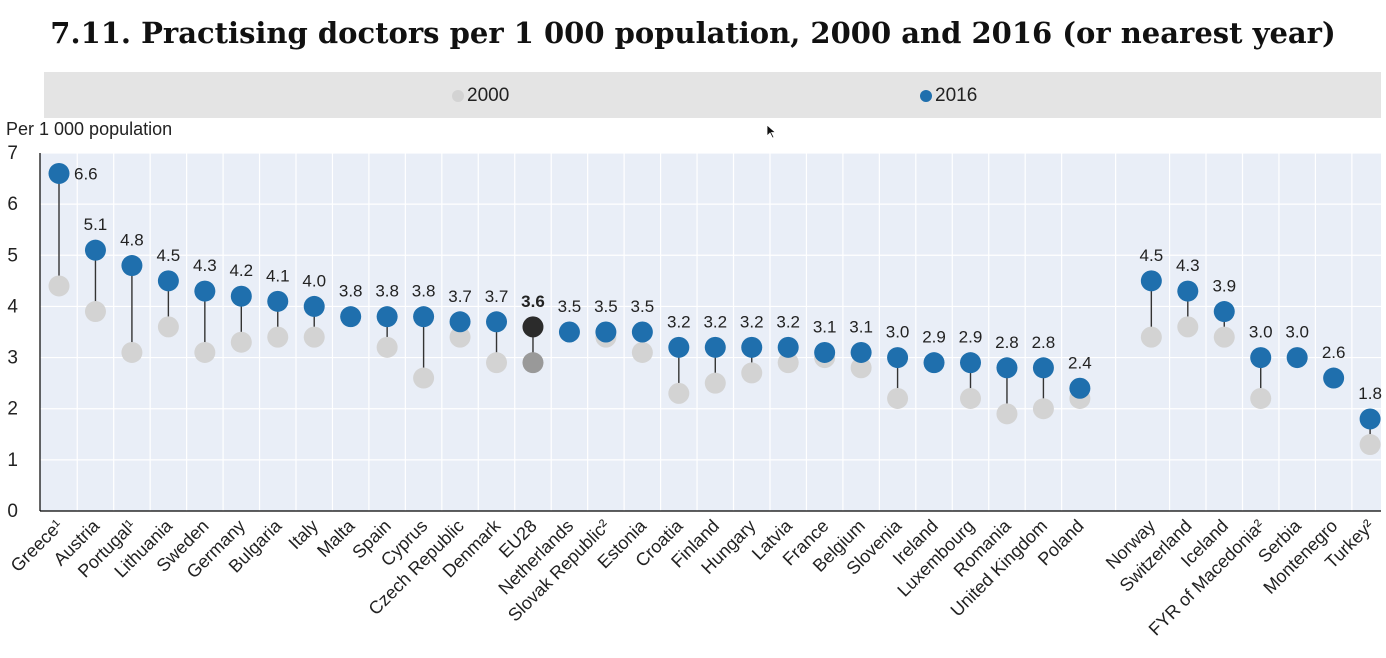 Image resolution: width=1386 pixels, height=658 pixels. Describe the element at coordinates (12, 306) in the screenshot. I see `y-tick-label: 4` at that location.